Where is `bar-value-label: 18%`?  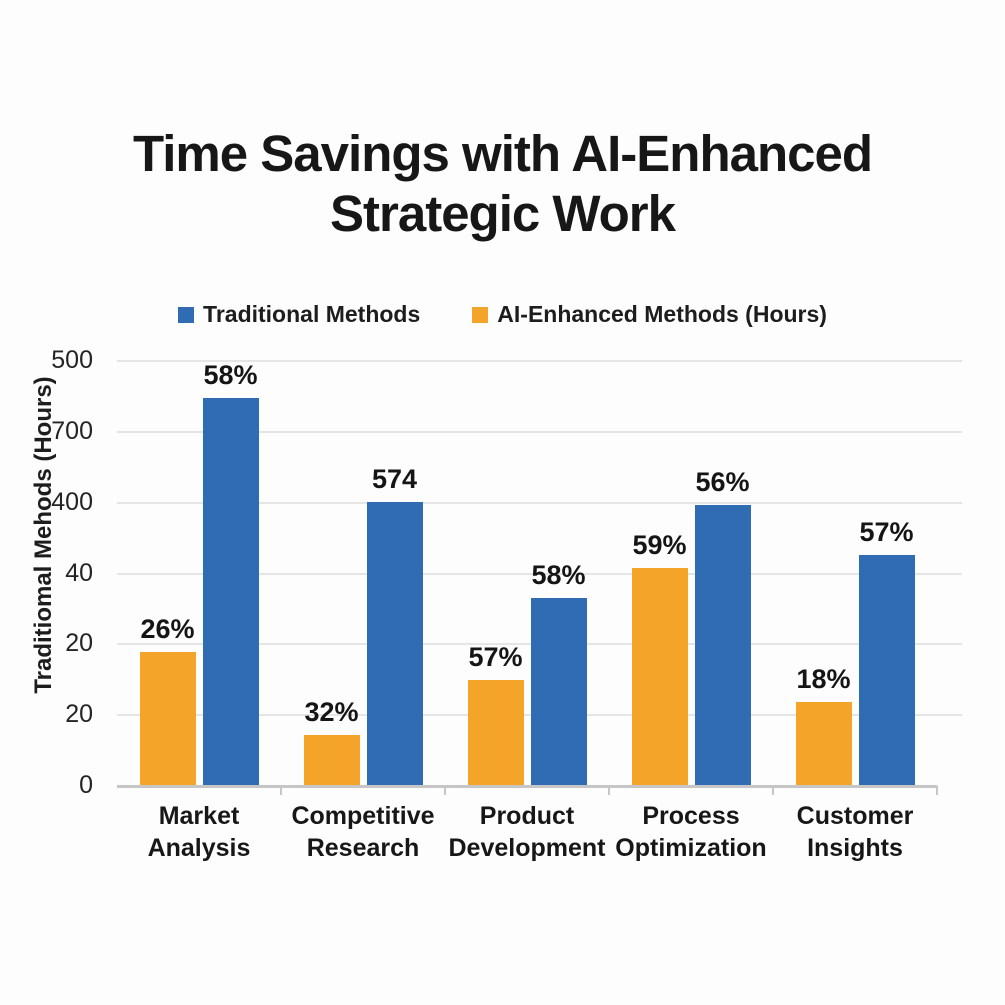 bar-value-label: 18% is located at coordinates (823, 679).